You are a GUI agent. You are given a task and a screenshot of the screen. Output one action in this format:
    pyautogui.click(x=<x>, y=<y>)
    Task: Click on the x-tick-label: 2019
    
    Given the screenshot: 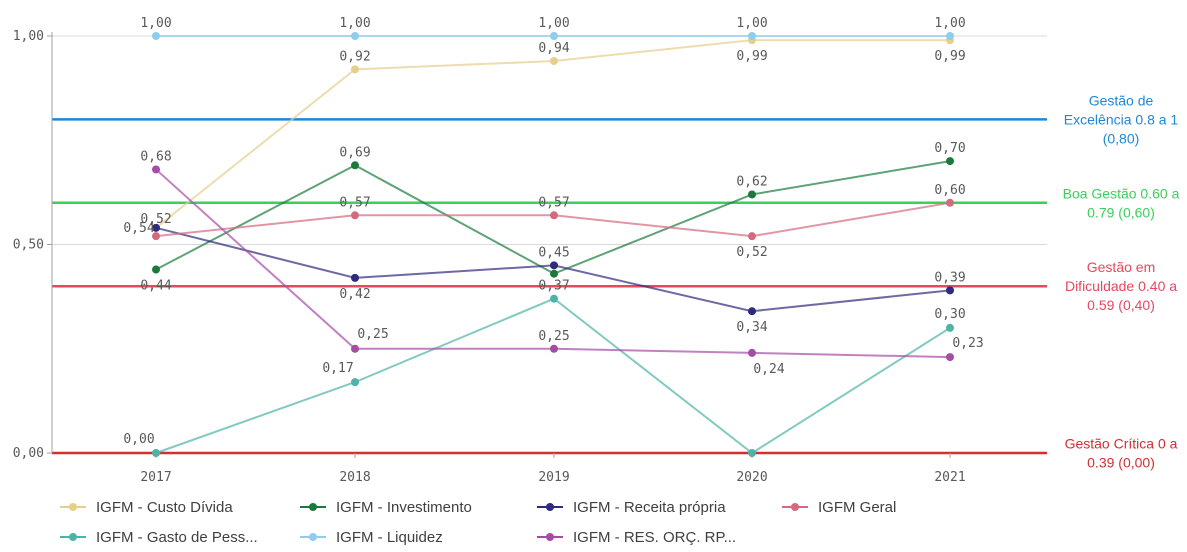 What is the action you would take?
    pyautogui.click(x=553, y=477)
    